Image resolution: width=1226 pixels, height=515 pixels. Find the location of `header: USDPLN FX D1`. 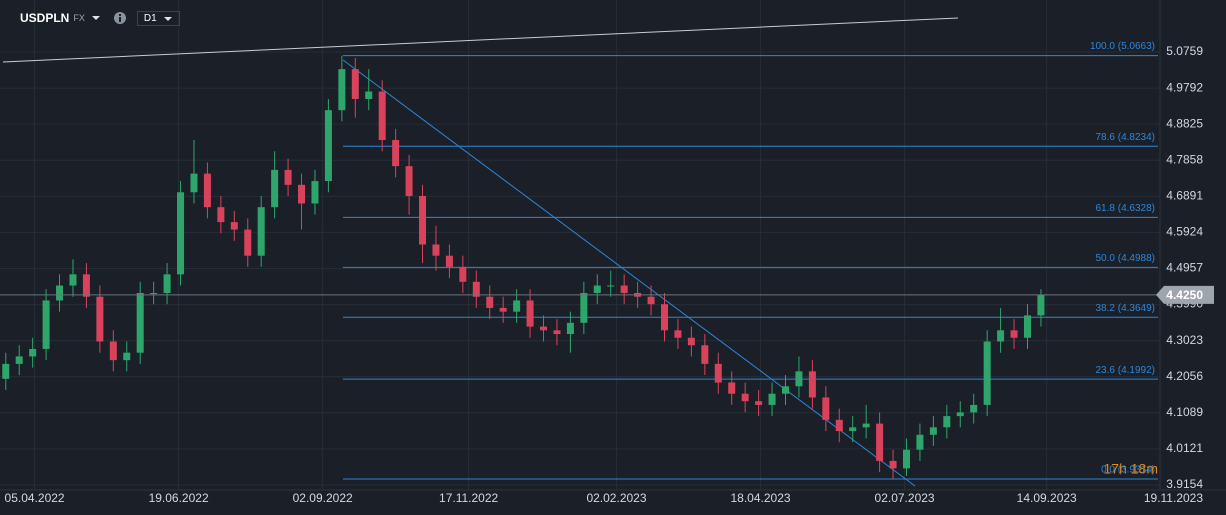

header: USDPLN FX D1 is located at coordinates (90, 18).